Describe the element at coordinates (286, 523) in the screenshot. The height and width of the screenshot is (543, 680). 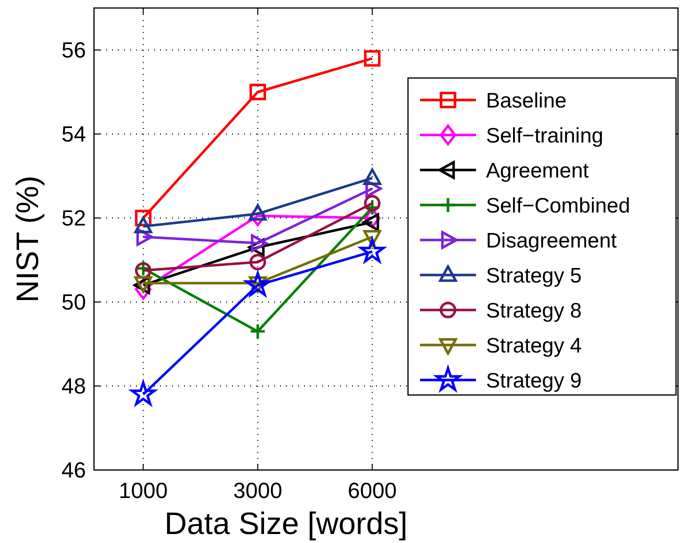
I see `x-axis-title: Data Size [words]` at that location.